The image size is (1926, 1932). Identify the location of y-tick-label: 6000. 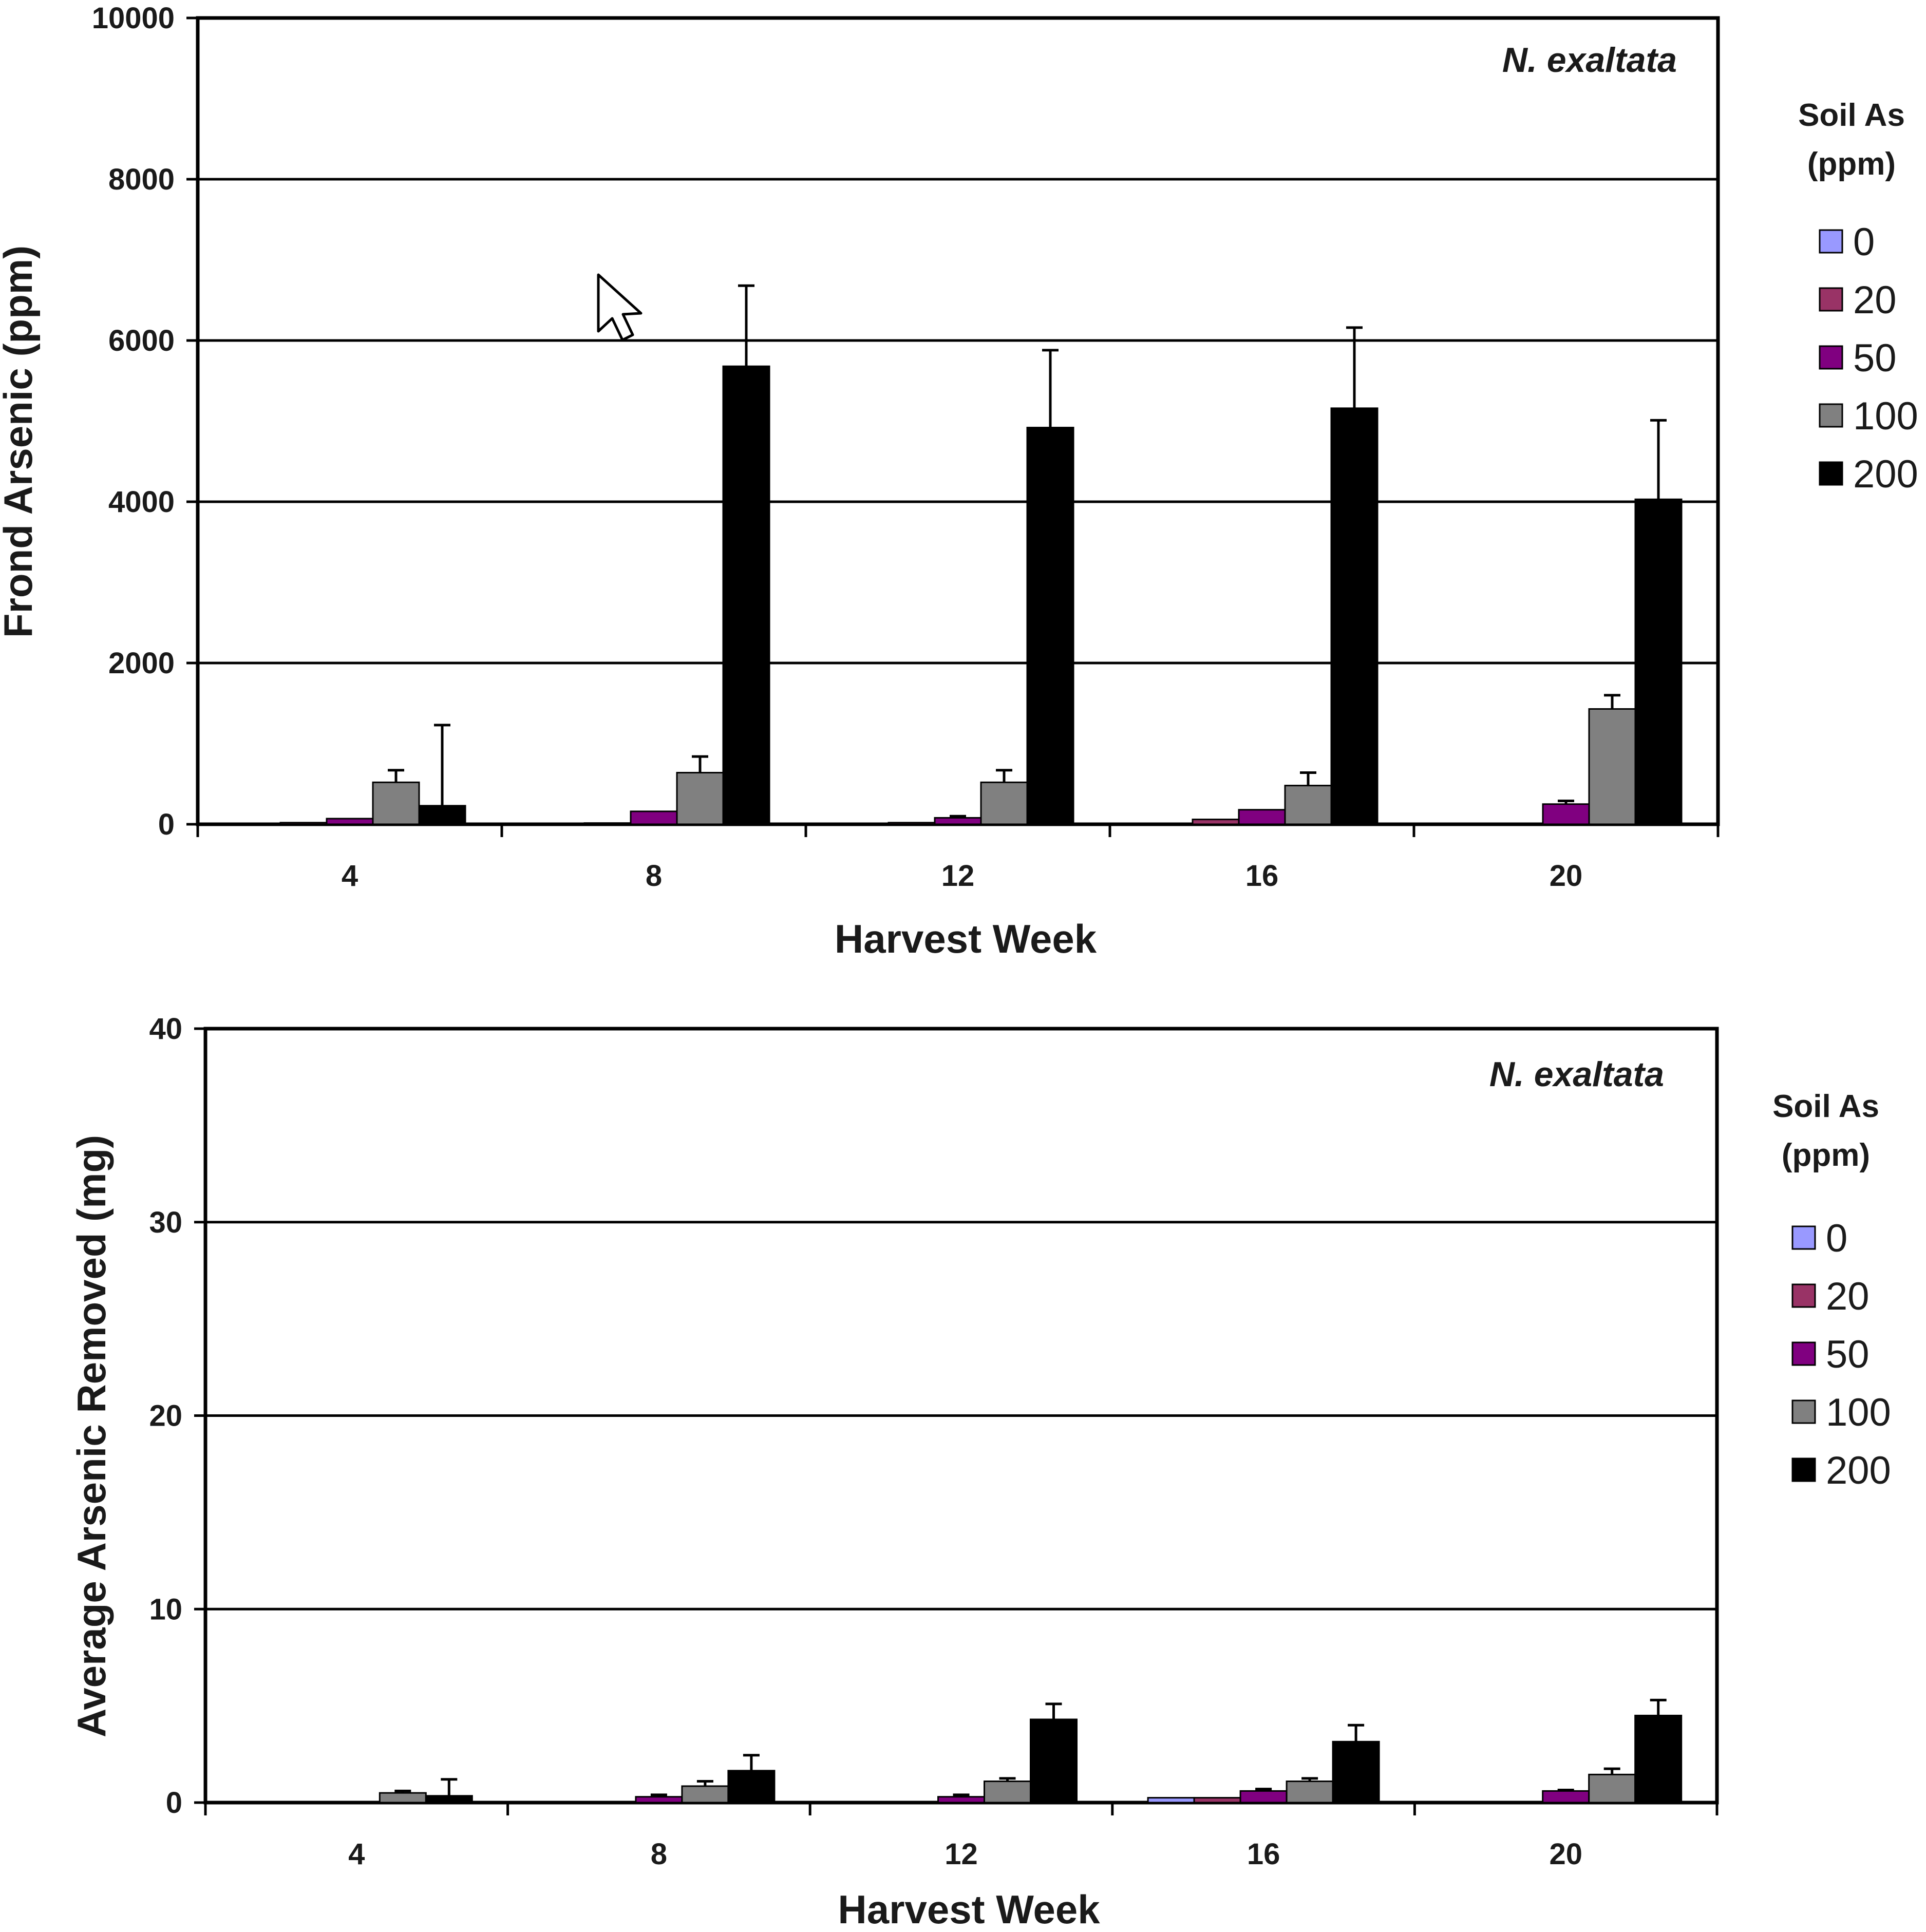
(141, 341).